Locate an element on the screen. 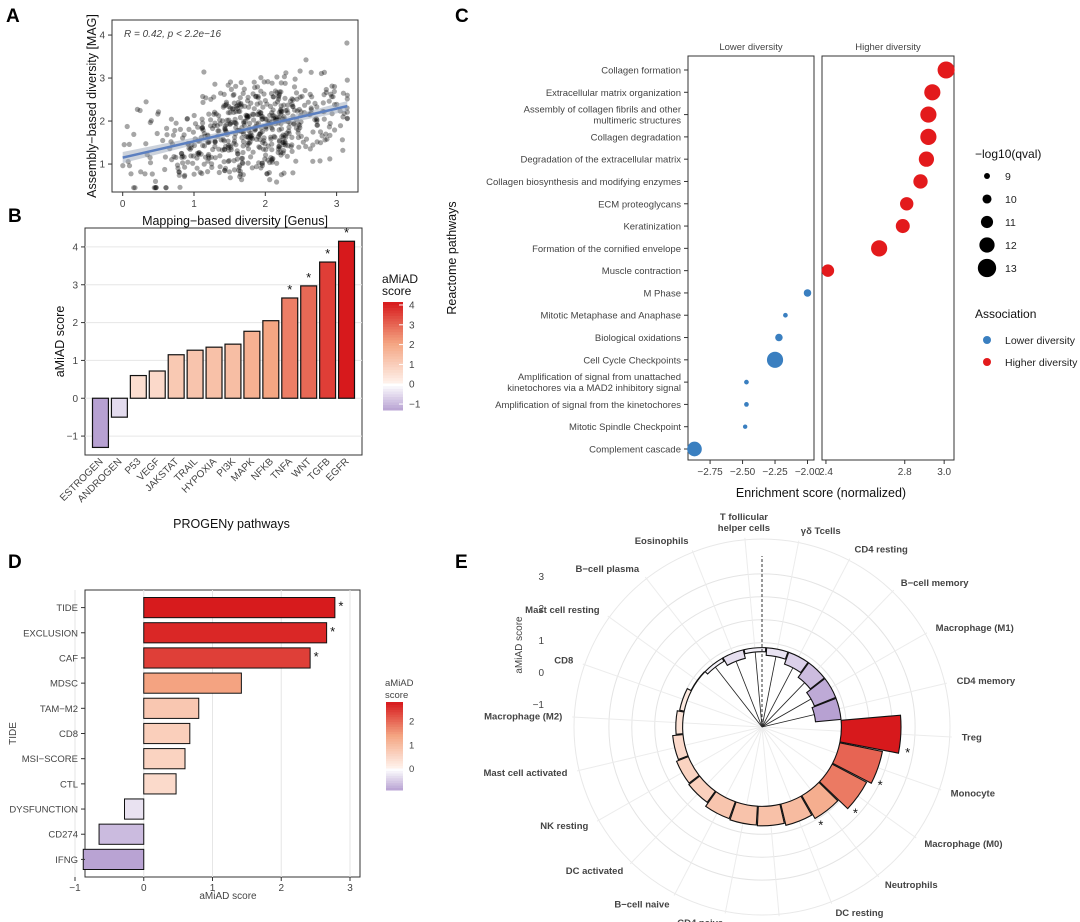 The height and width of the screenshot is (922, 1080). colorbar-label: 0 is located at coordinates (411, 769).